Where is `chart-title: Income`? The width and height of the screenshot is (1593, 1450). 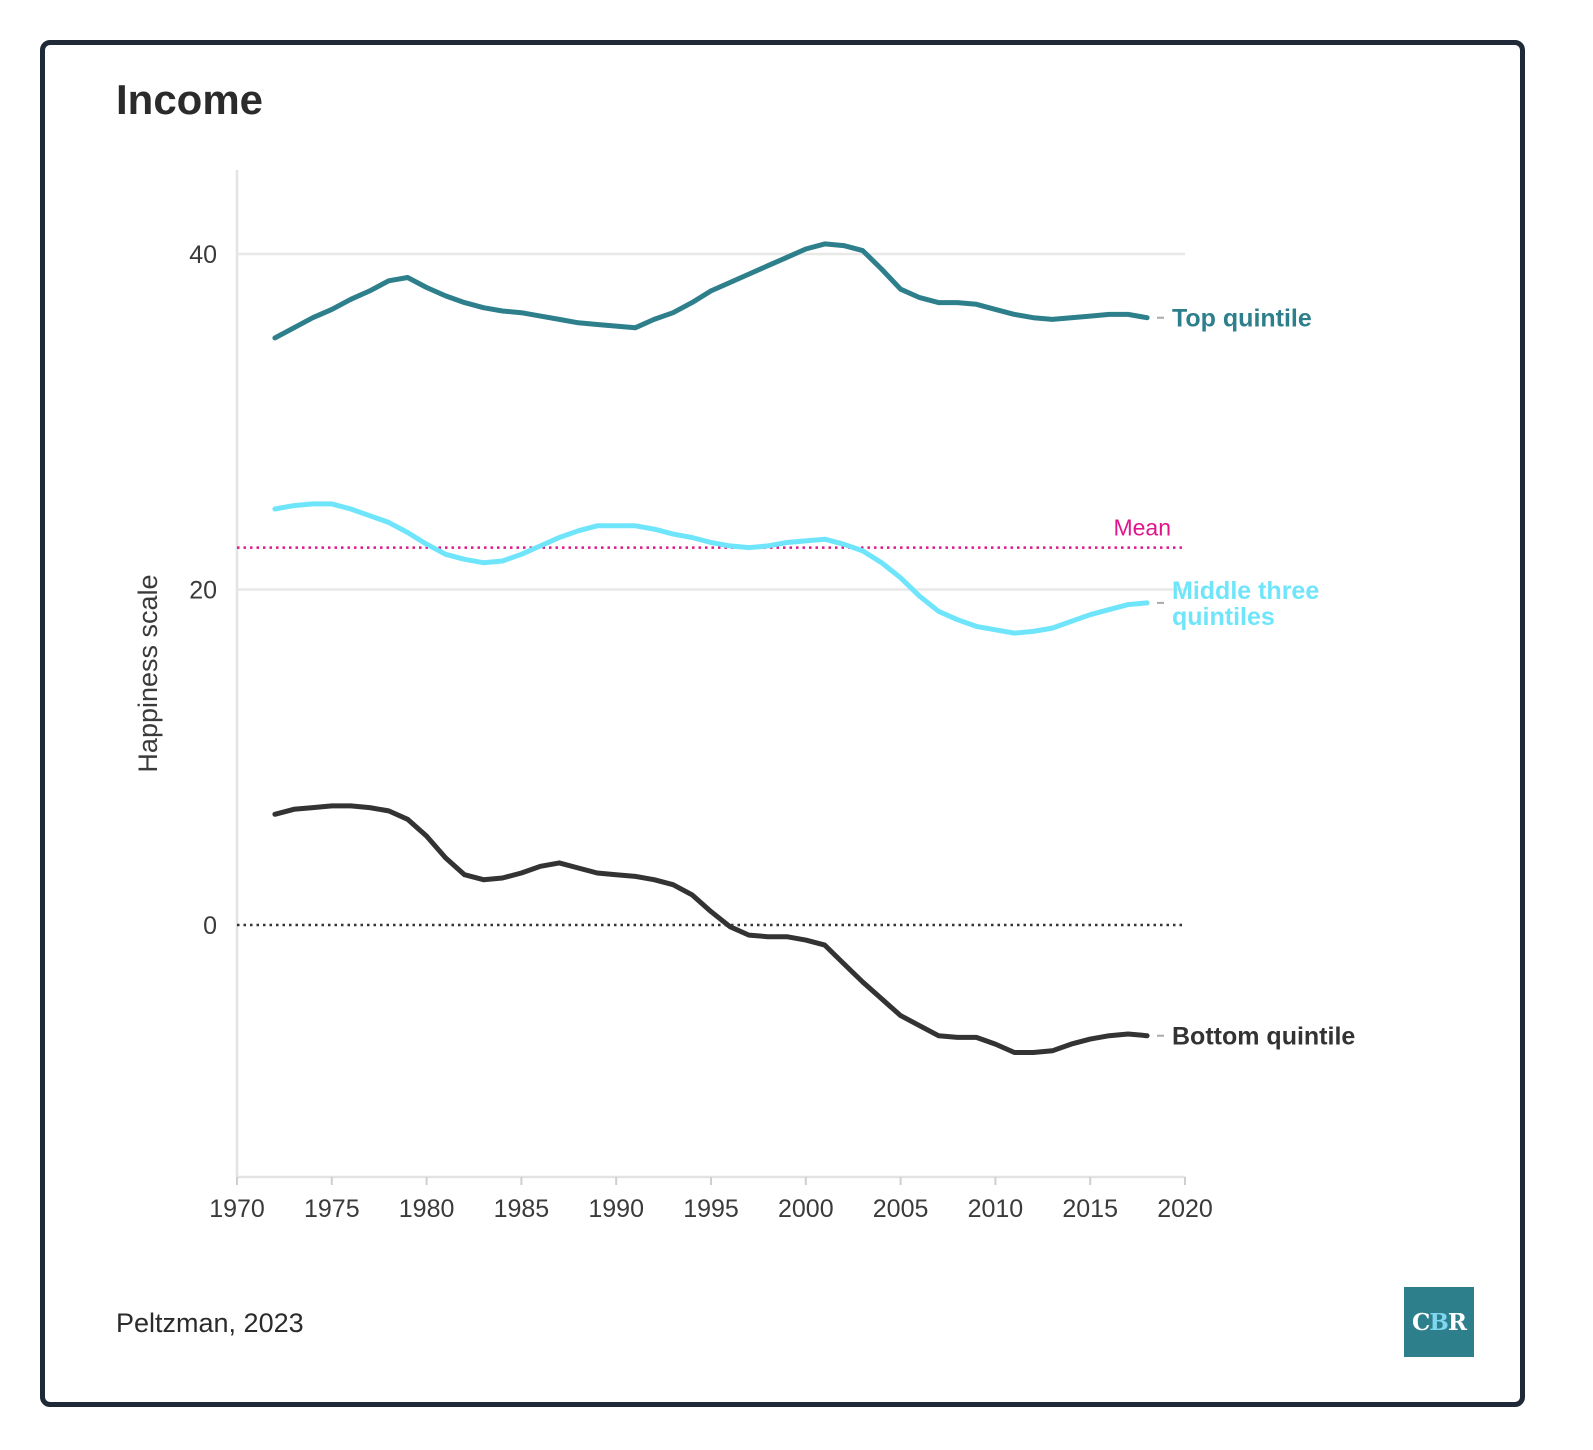 chart-title: Income is located at coordinates (190, 99).